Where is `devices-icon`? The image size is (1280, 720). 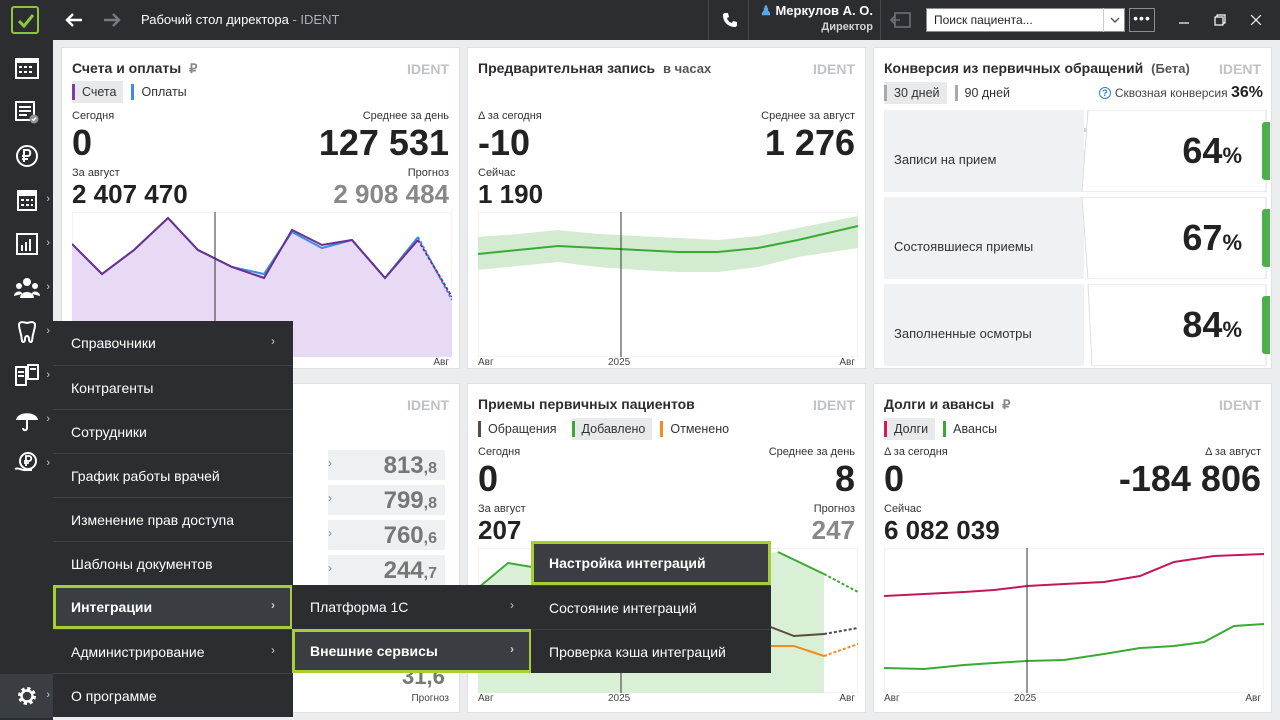
devices-icon is located at coordinates (26, 375).